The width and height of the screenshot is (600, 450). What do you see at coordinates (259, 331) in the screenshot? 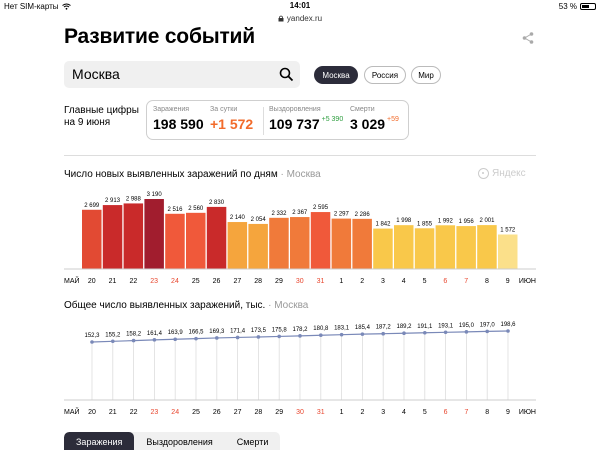
I see `point-value-label: 173,5` at bounding box center [259, 331].